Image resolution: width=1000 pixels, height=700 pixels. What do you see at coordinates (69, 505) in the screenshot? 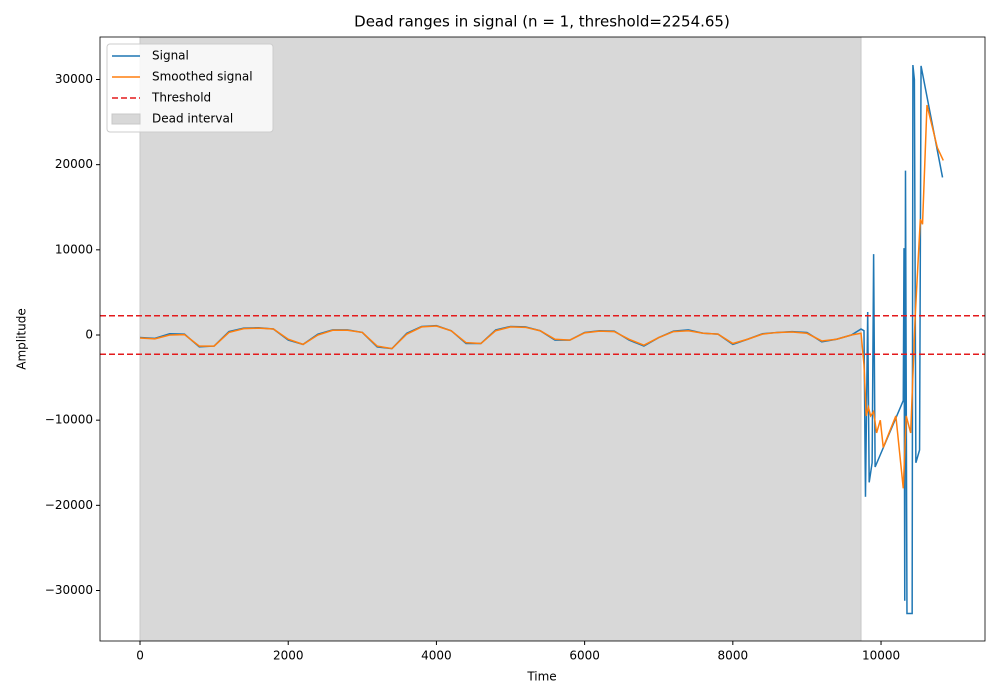
I see `y-tick-label: −20000` at bounding box center [69, 505].